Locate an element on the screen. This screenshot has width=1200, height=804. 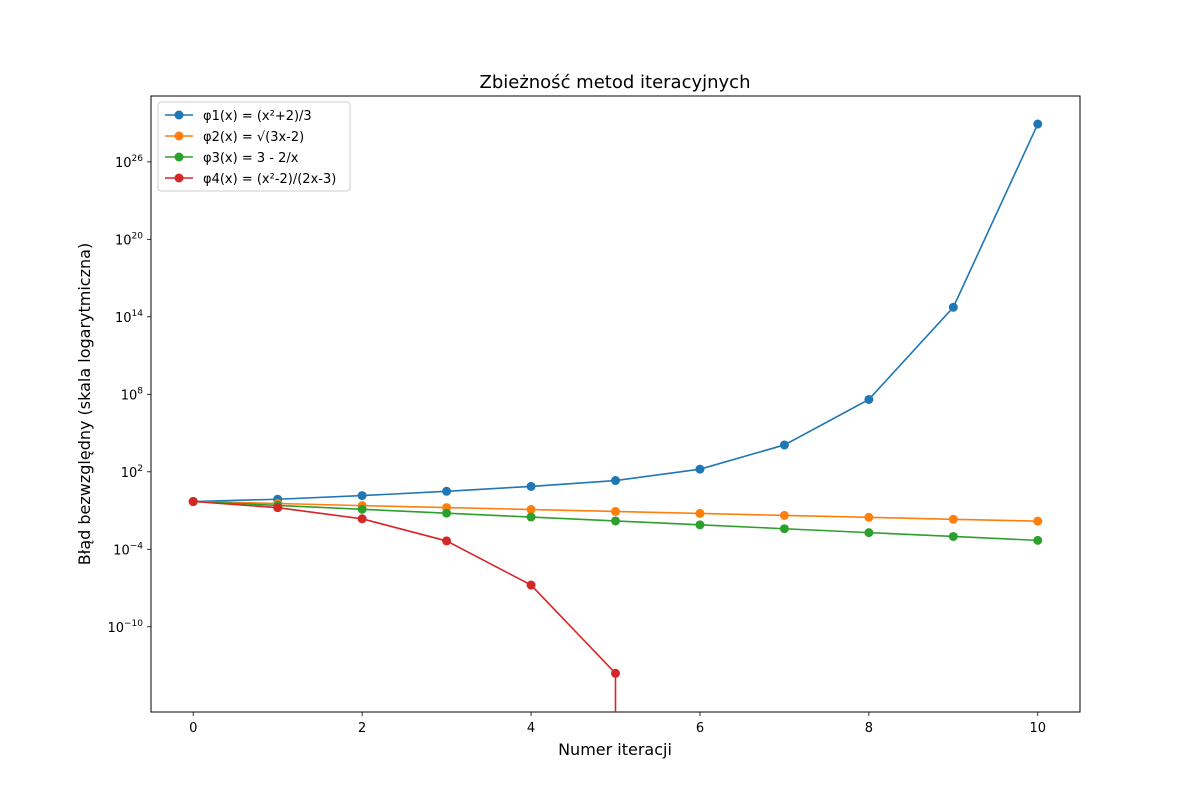
y-axis-label: Błąd bezwzględny (skala logarytmiczna) is located at coordinates (84, 404).